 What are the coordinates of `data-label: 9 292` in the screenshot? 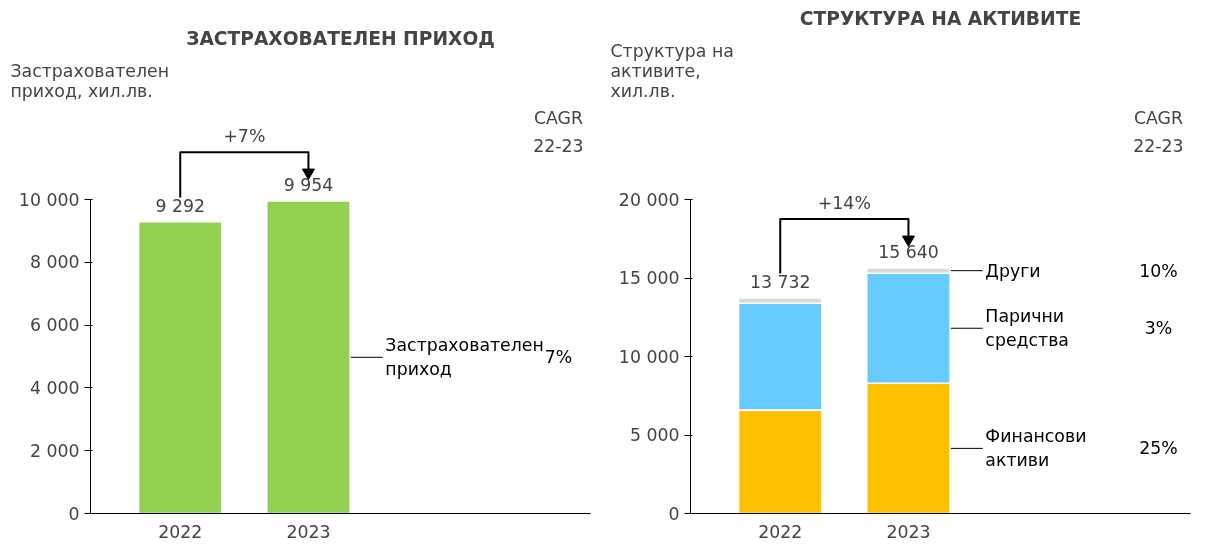 It's located at (180, 205).